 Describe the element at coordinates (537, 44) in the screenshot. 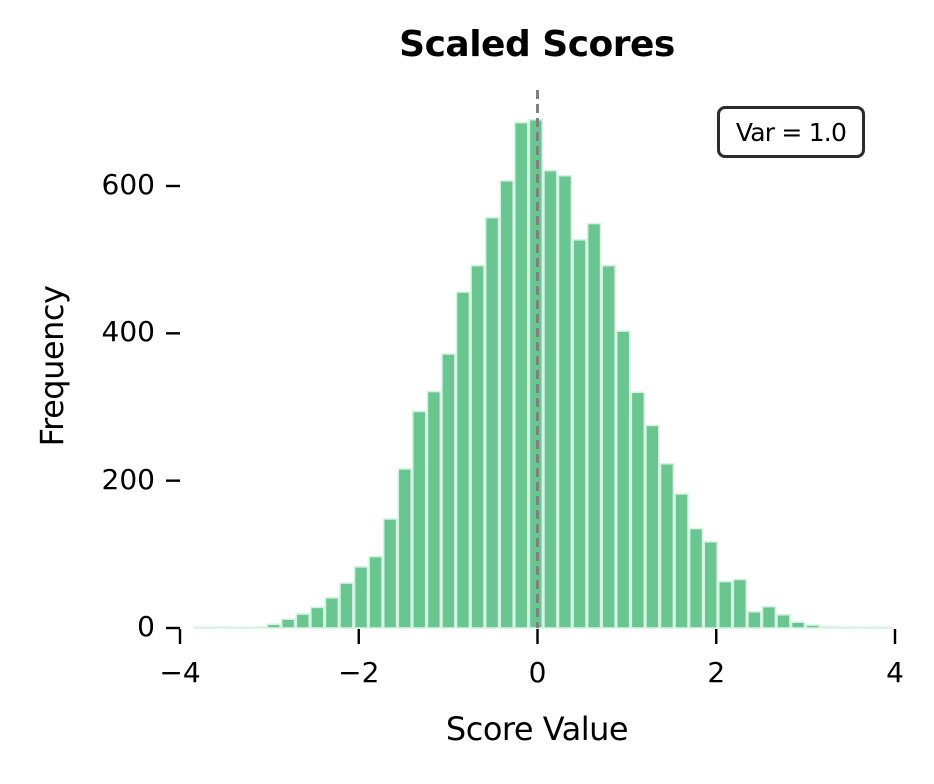

I see `chart-title: Scaled Scores` at that location.